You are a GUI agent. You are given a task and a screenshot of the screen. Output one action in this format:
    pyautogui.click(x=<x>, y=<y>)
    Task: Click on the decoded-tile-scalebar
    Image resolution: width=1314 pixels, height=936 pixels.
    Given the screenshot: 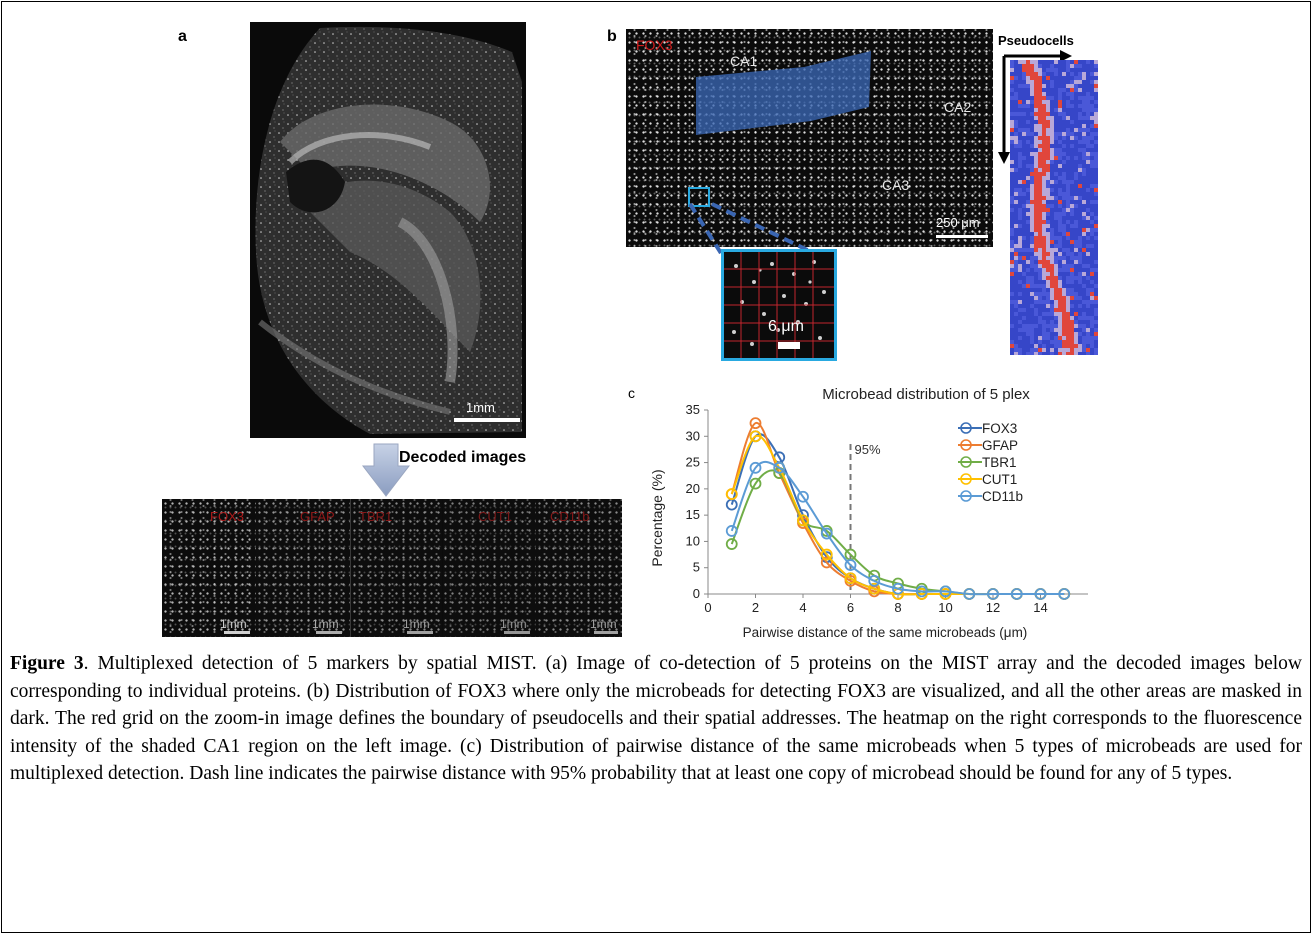 What is the action you would take?
    pyautogui.click(x=606, y=632)
    